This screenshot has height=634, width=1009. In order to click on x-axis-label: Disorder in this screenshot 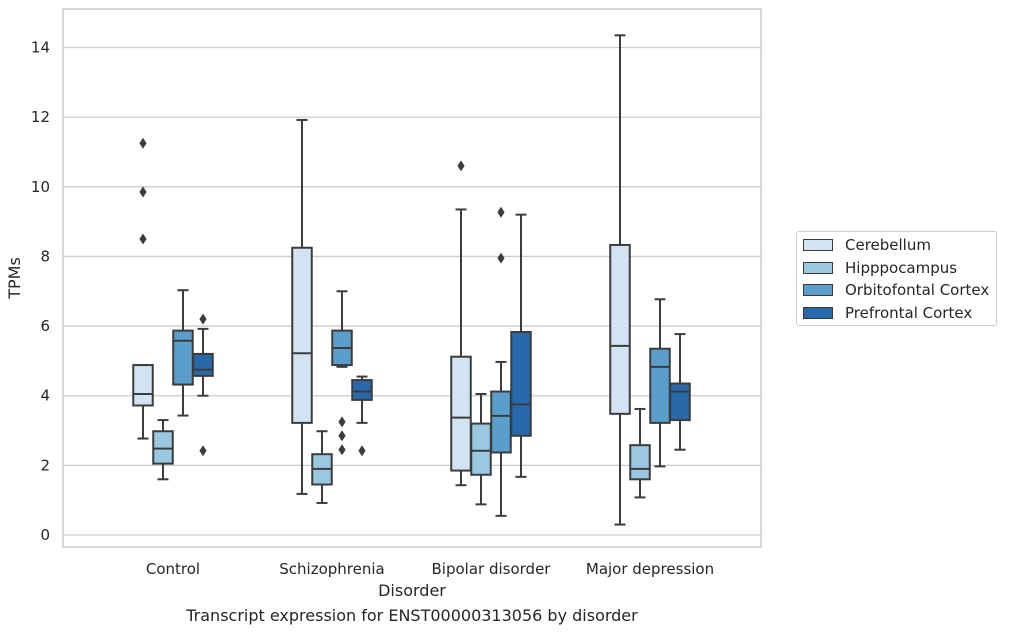, I will do `click(412, 590)`.